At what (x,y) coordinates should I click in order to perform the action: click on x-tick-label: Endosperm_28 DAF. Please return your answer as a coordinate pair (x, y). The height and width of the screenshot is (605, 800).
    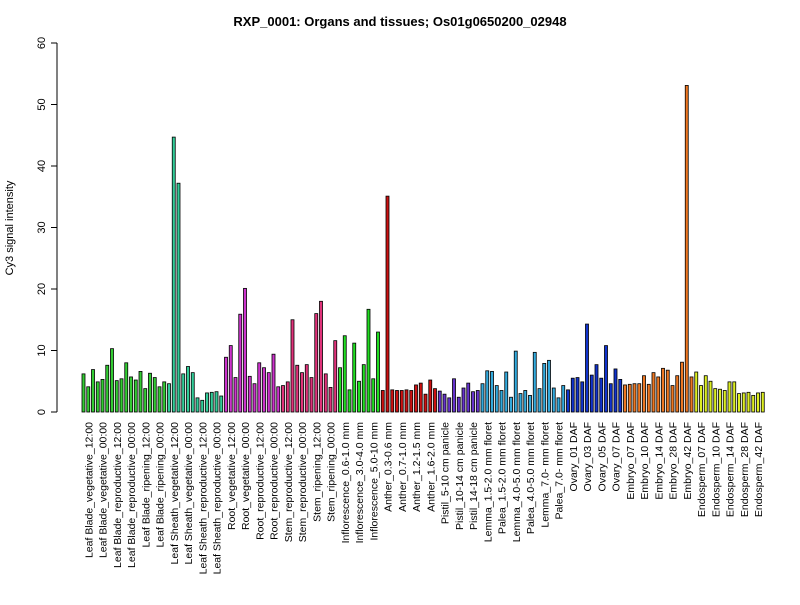
    Looking at the image, I should click on (745, 469).